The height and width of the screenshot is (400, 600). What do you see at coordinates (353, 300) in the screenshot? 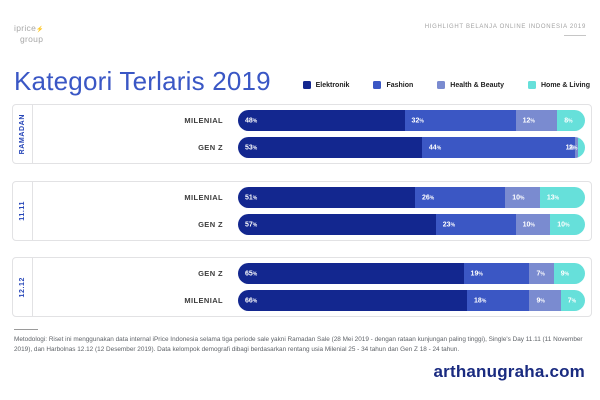
I see `bar-segment-elektronik: 66%` at bounding box center [353, 300].